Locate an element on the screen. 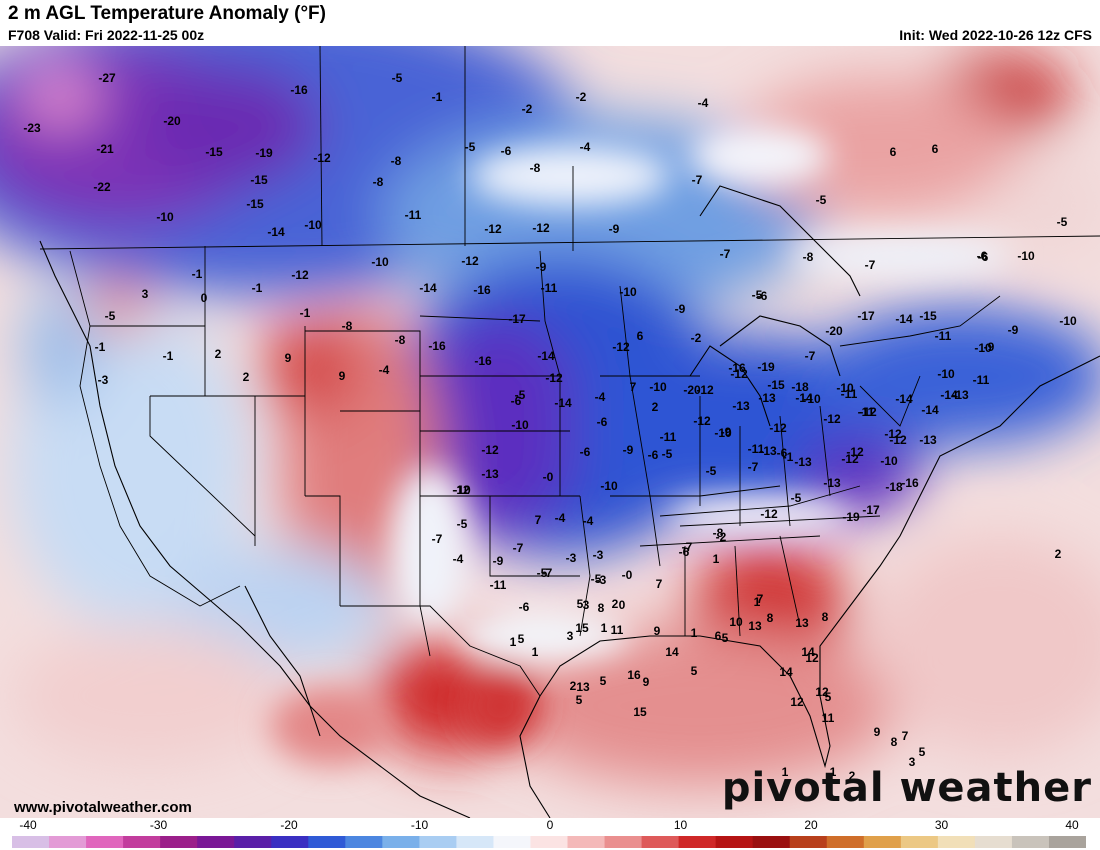 Image resolution: width=1100 pixels, height=850 pixels. colorbar is located at coordinates (549, 842).